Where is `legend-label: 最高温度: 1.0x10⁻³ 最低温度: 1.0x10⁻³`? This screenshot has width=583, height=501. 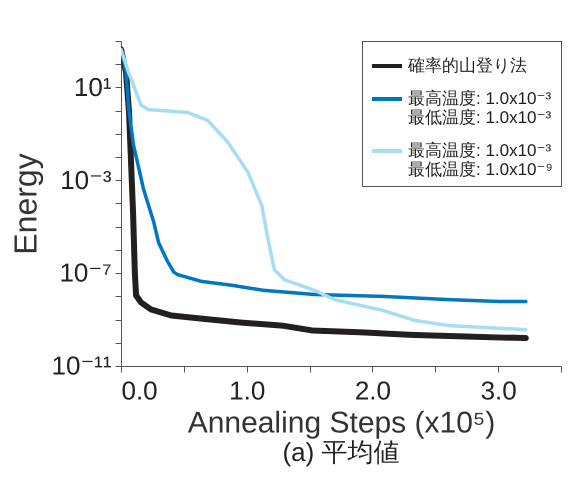 legend-label: 最高温度: 1.0x10⁻³ 最低温度: 1.0x10⁻³ is located at coordinates (480, 108).